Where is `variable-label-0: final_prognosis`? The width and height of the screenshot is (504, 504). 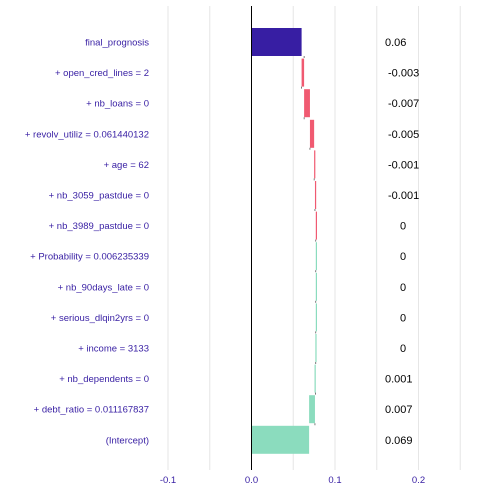
variable-label-0: final_prognosis is located at coordinates (117, 43).